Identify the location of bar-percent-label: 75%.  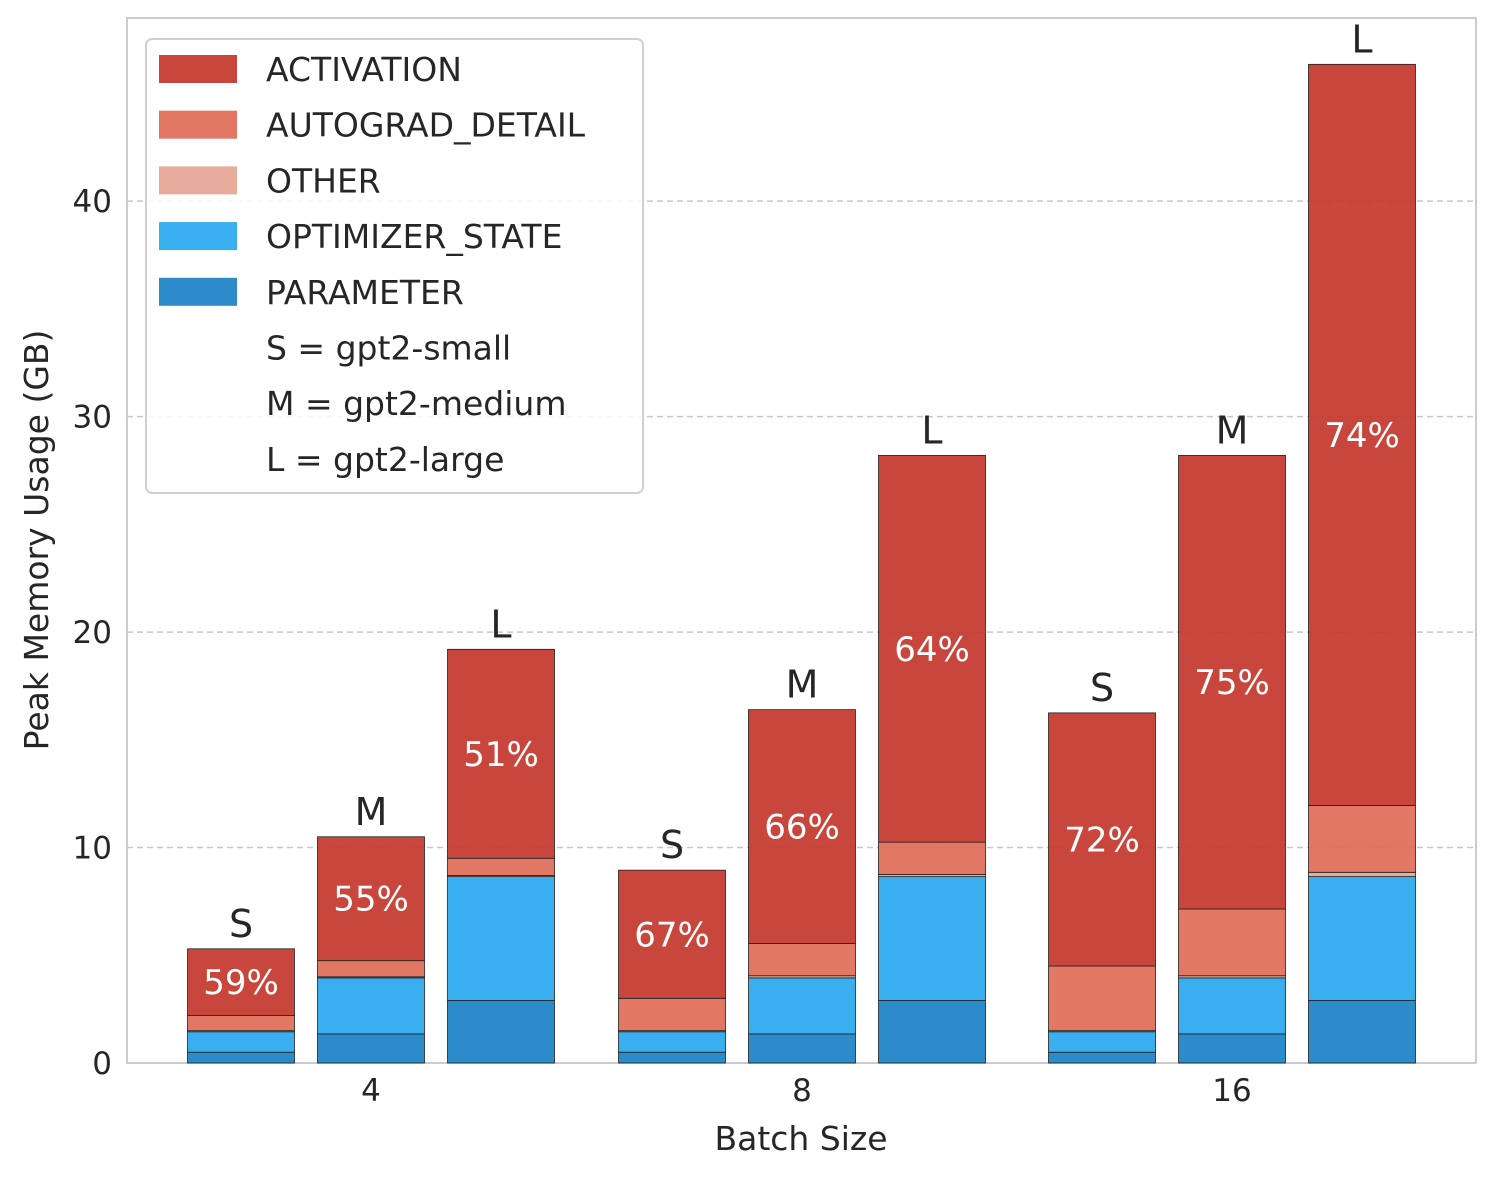
(1232, 683).